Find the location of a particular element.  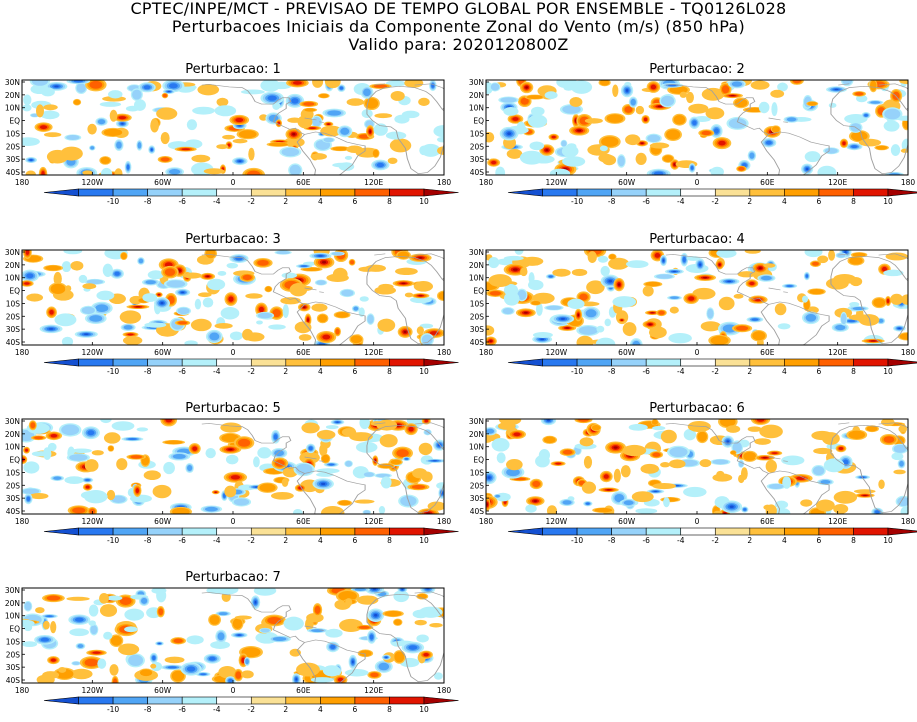

wind-perturbation-field is located at coordinates (697, 127).